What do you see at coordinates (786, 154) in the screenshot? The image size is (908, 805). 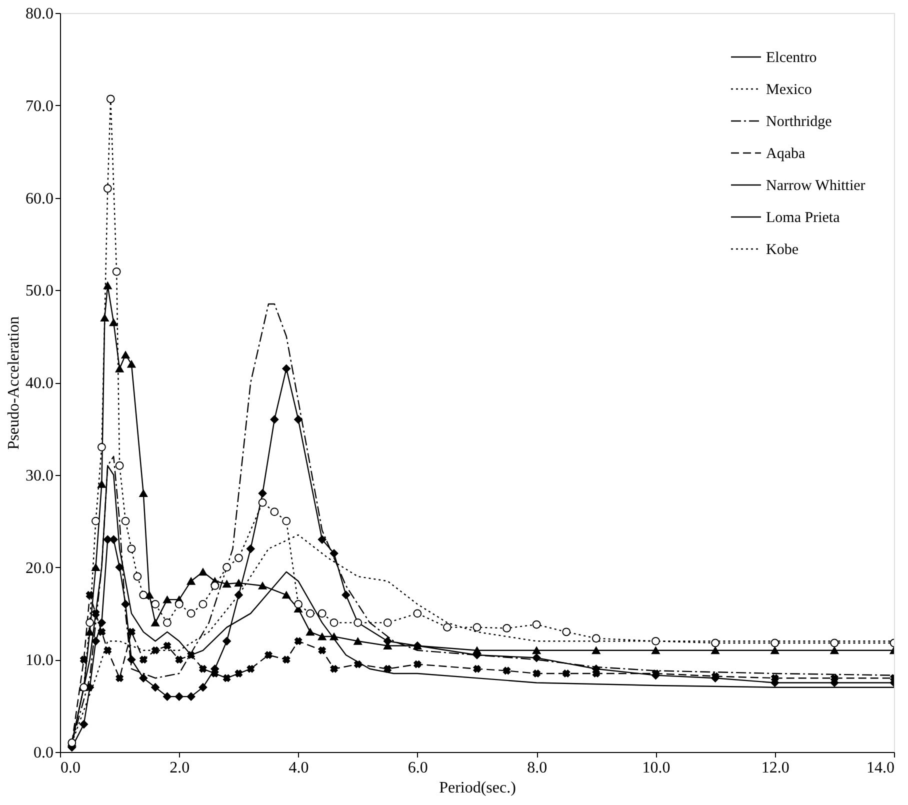 I see `legend-label: Aqaba` at bounding box center [786, 154].